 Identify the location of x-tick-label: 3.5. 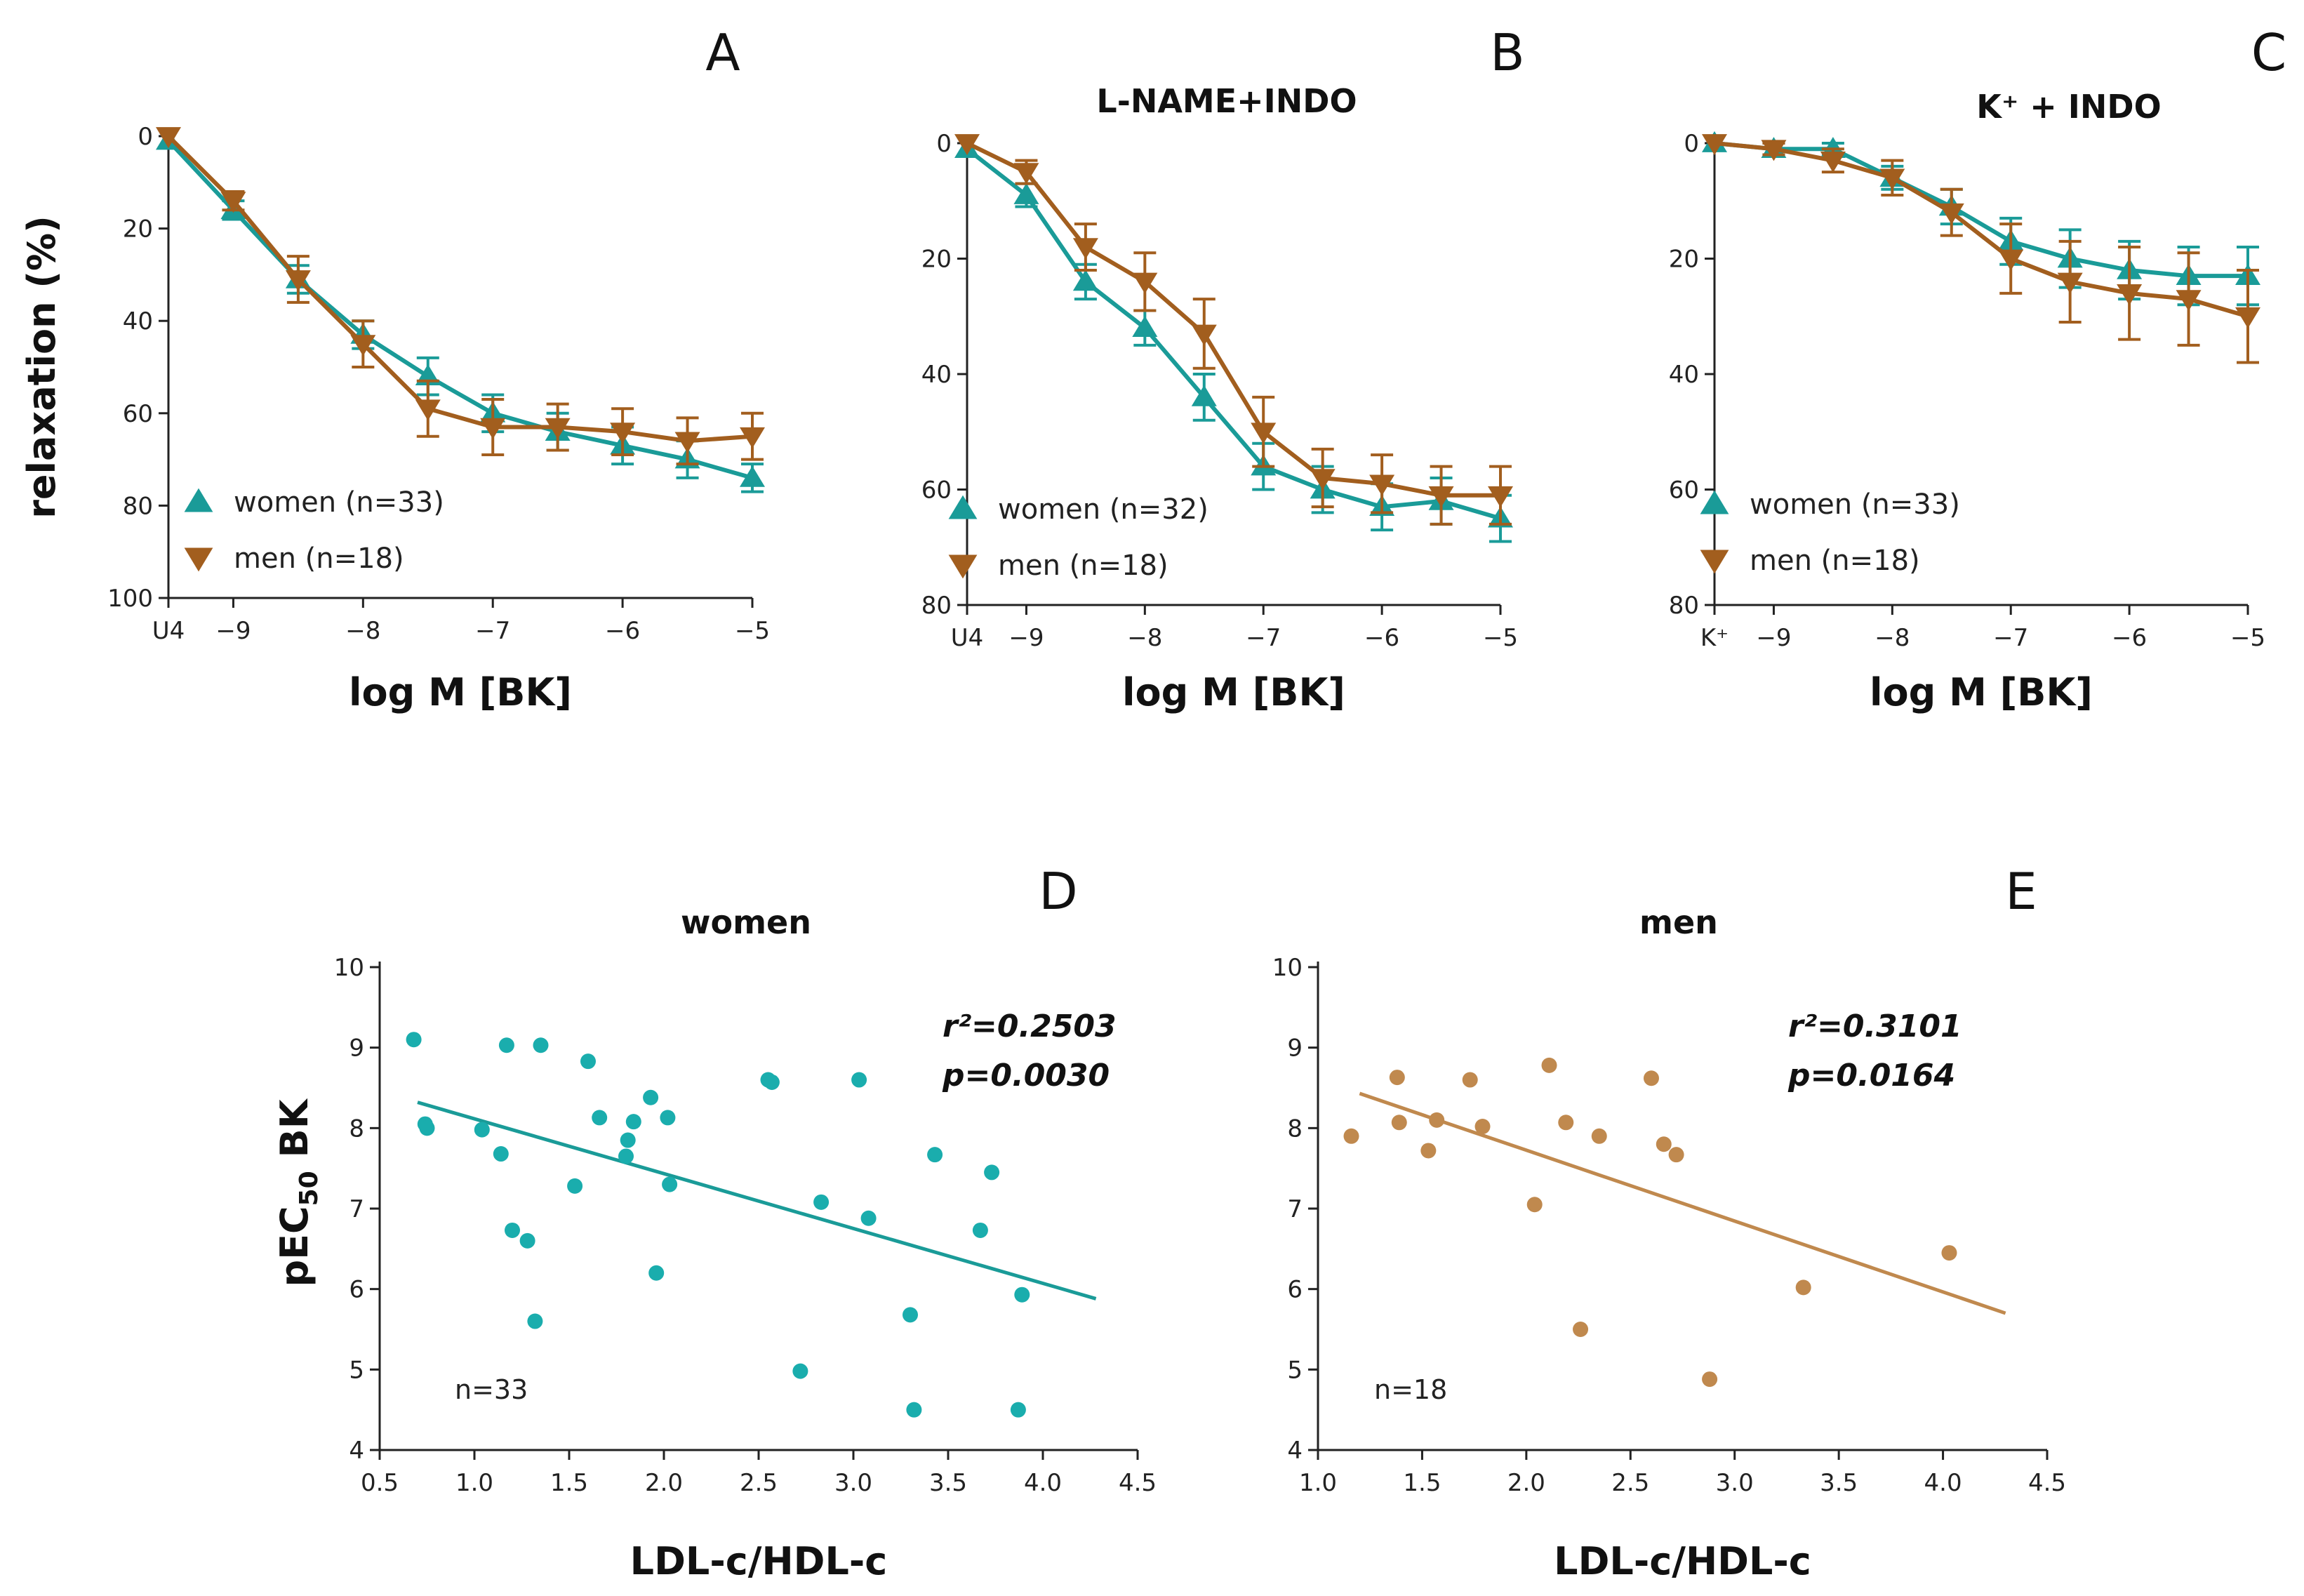
(948, 1483).